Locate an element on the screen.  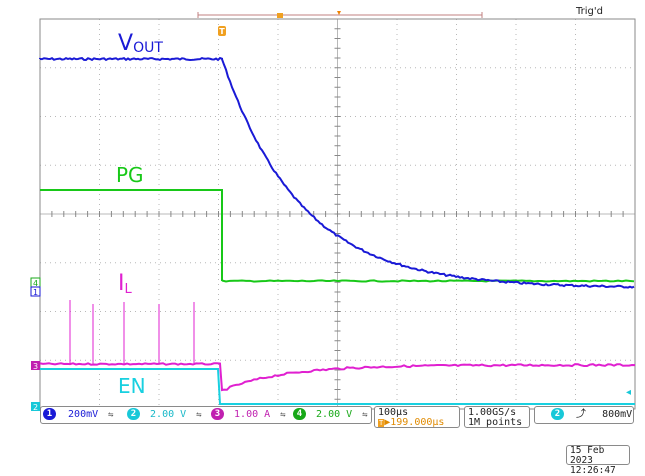
horizontal-readout: 100µs T▶199.000µs is located at coordinates (417, 417).